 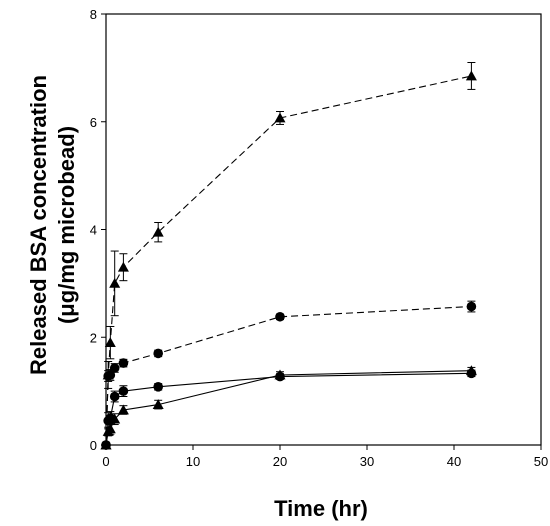 I want to click on y-tick-label-2: 4, so click(x=93, y=230).